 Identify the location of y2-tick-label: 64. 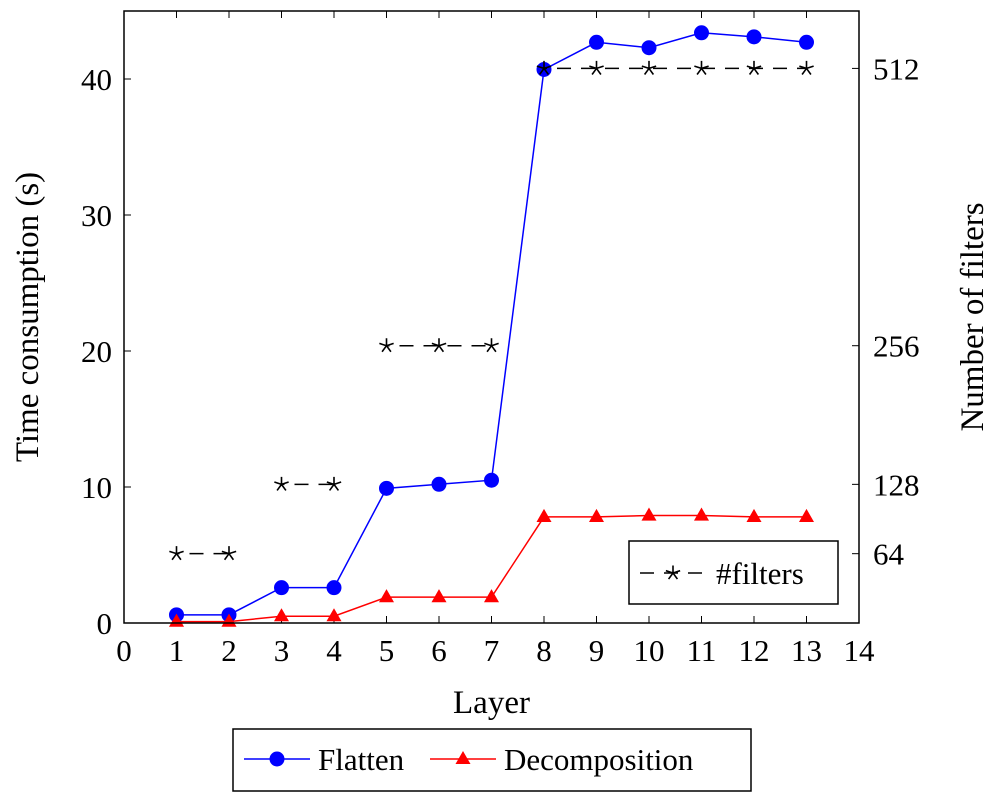
(889, 554).